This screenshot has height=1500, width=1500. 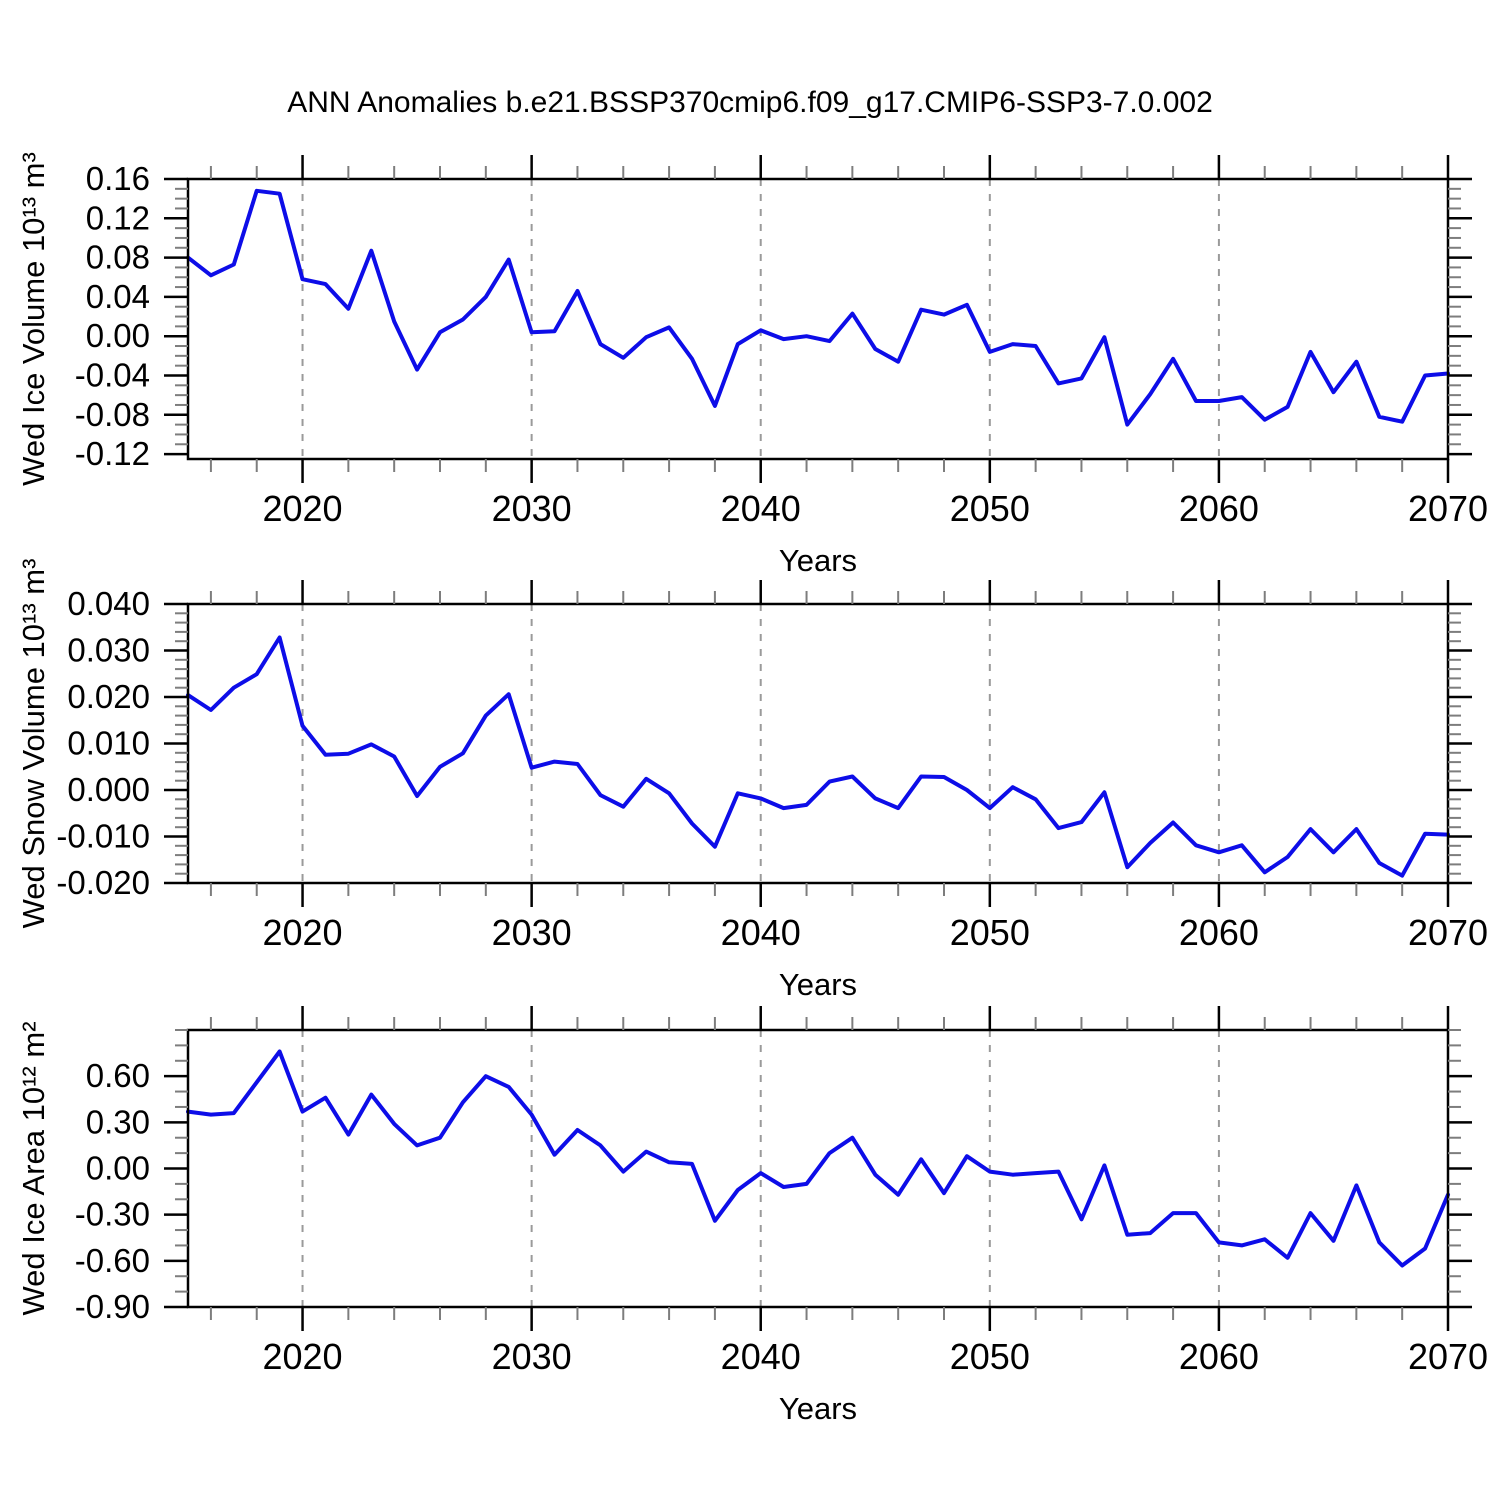 I want to click on wed-ice-area-anomaly-line, so click(x=818, y=1158).